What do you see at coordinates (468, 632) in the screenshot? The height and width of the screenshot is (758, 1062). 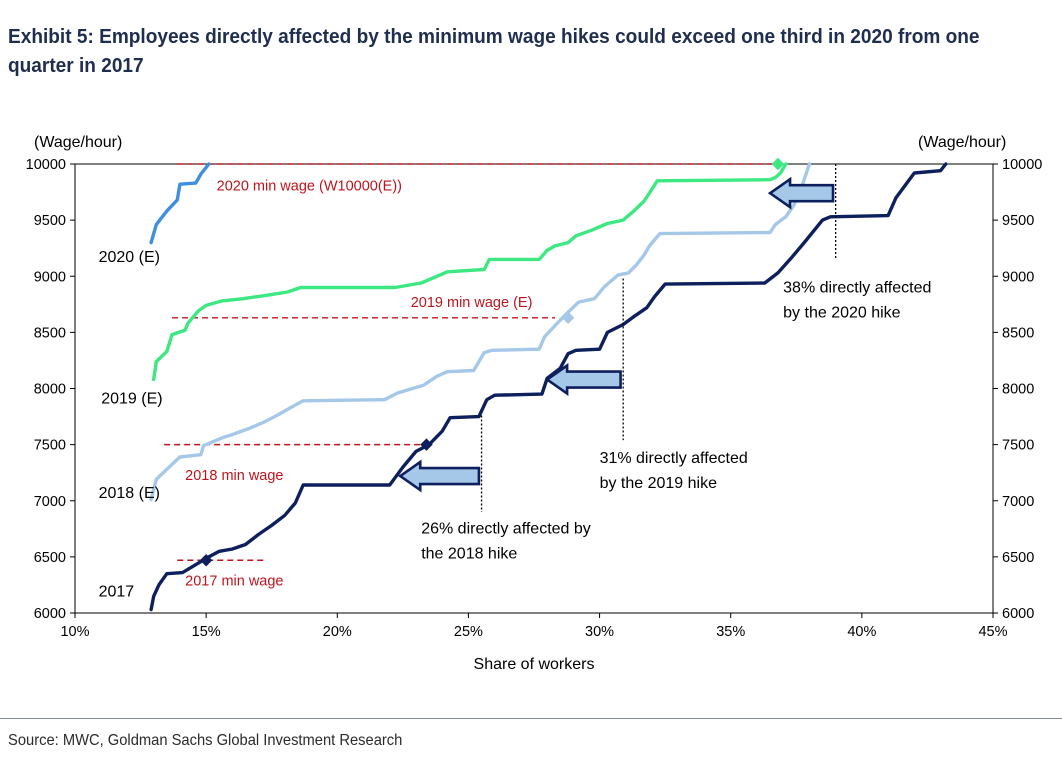 I see `x-tick-label: 25%` at bounding box center [468, 632].